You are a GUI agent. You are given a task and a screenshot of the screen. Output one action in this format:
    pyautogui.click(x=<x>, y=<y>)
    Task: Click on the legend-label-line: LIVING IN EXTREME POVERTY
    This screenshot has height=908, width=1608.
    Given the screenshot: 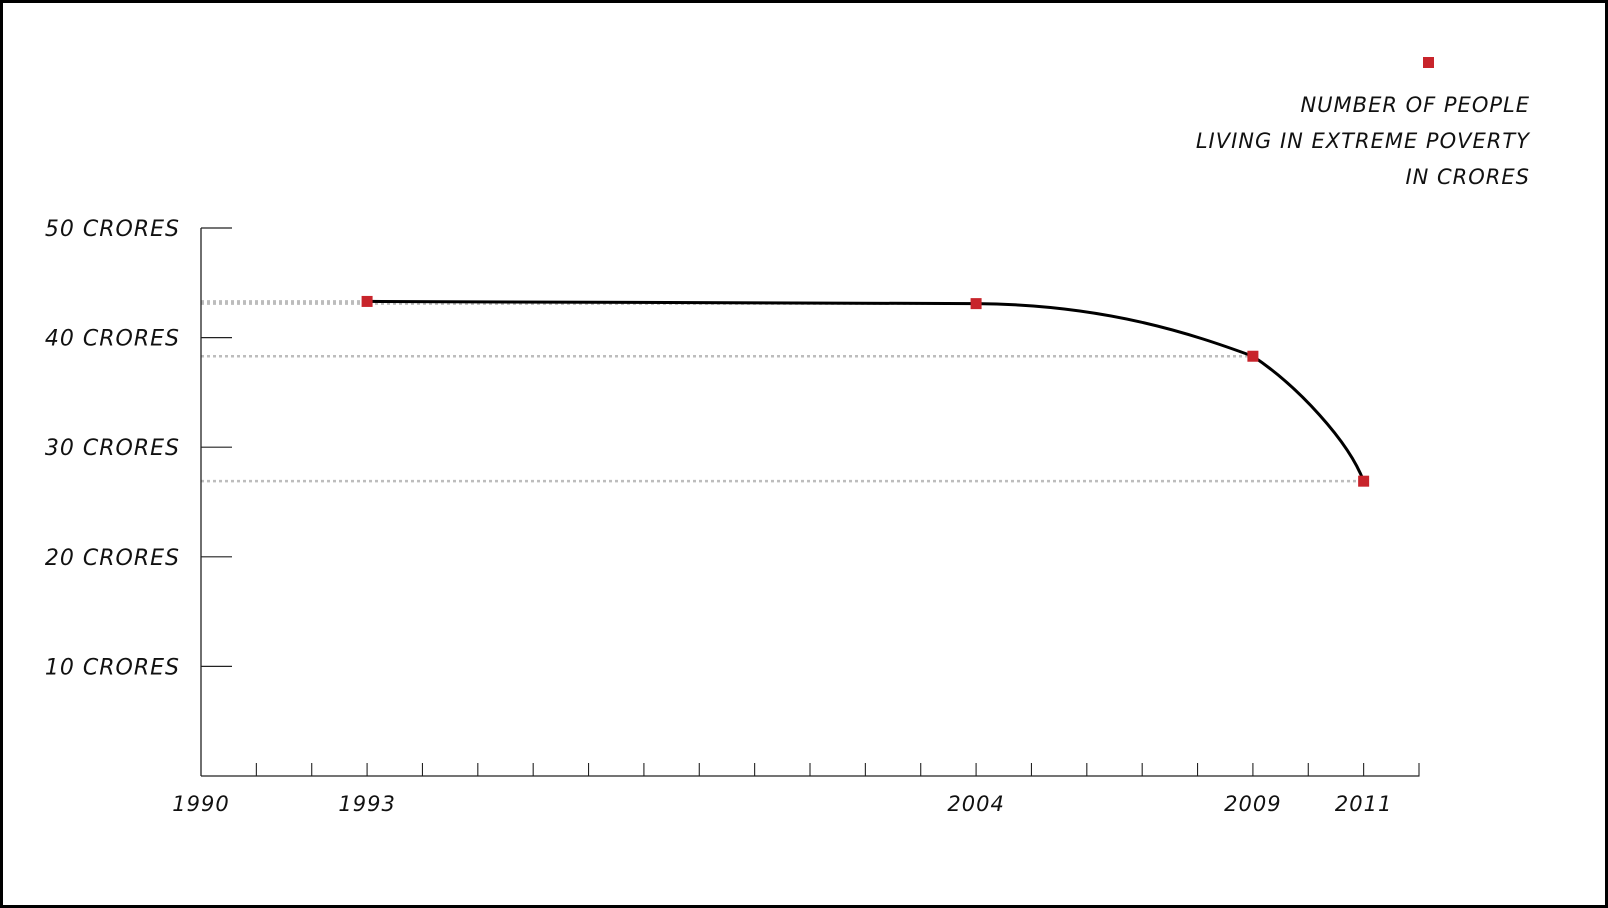 What is the action you would take?
    pyautogui.click(x=1363, y=141)
    